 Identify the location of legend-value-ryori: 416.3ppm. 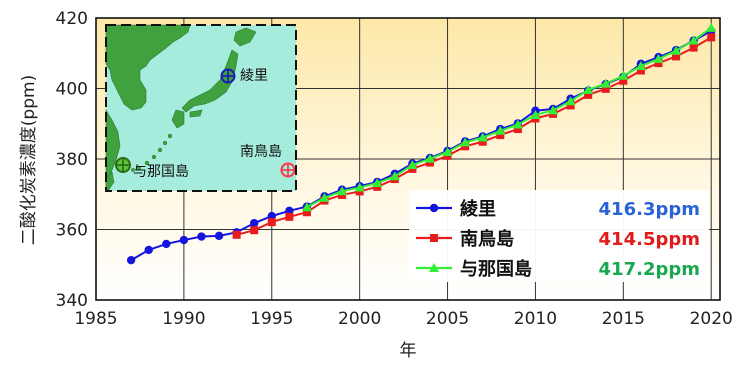
(649, 209).